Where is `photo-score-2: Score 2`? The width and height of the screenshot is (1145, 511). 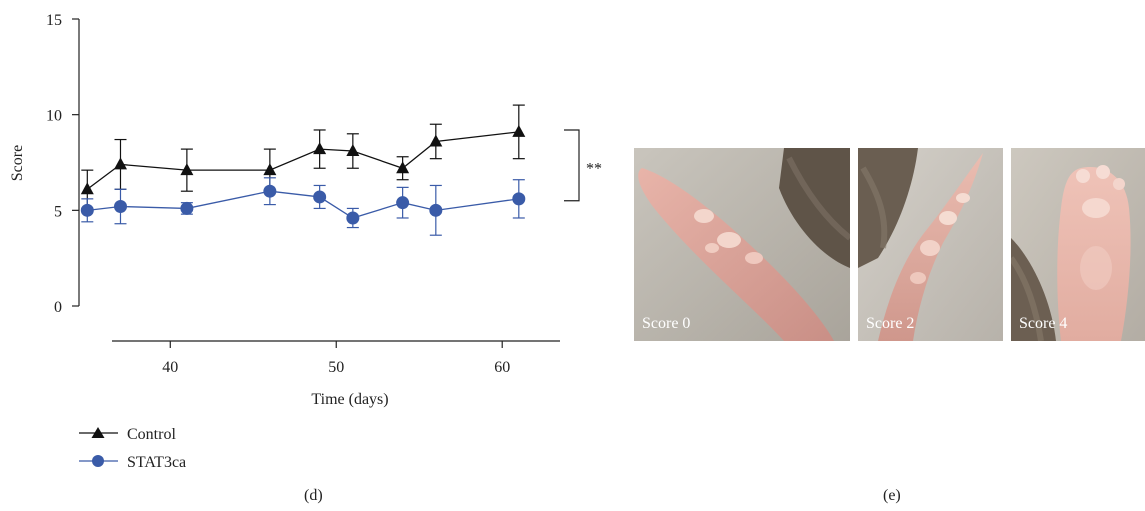
photo-score-2: Score 2 is located at coordinates (930, 244).